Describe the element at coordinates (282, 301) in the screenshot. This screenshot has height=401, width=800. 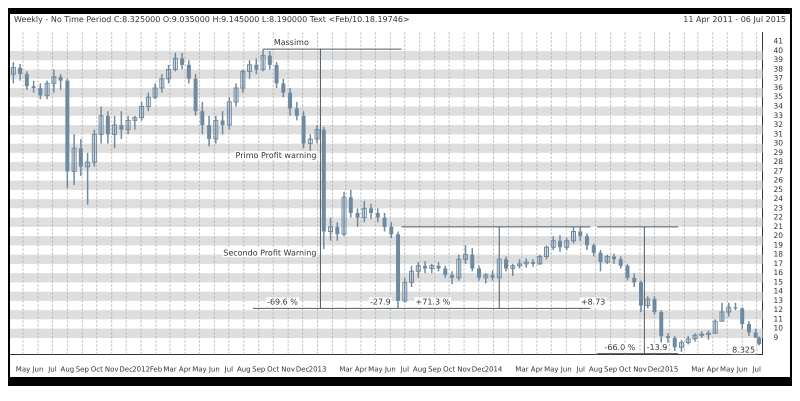
I see `annotation: -69.6 %` at that location.